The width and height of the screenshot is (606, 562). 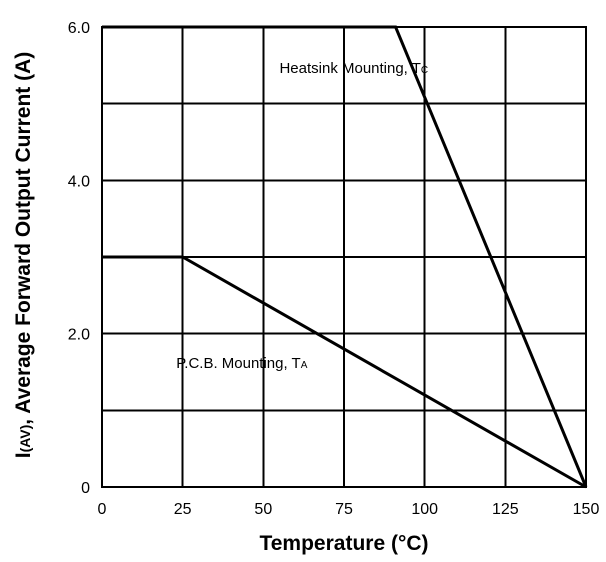 I want to click on series-annotation-main-1: P.C.B. Mounting, T, so click(x=238, y=363).